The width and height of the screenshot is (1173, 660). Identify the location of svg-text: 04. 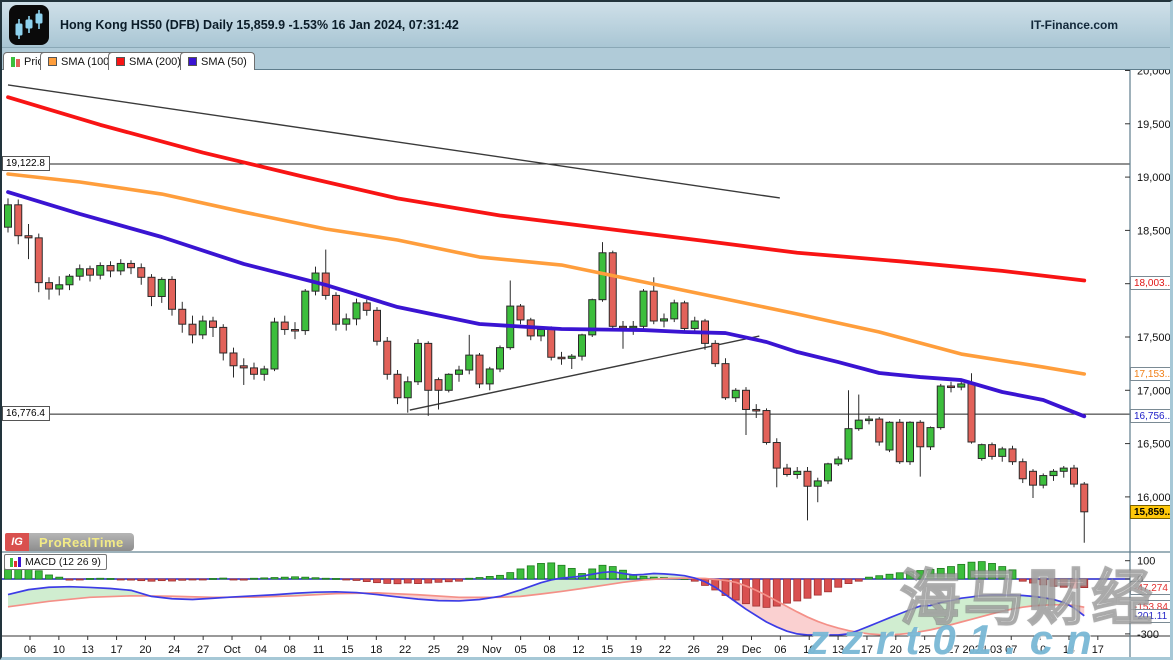
(261, 650).